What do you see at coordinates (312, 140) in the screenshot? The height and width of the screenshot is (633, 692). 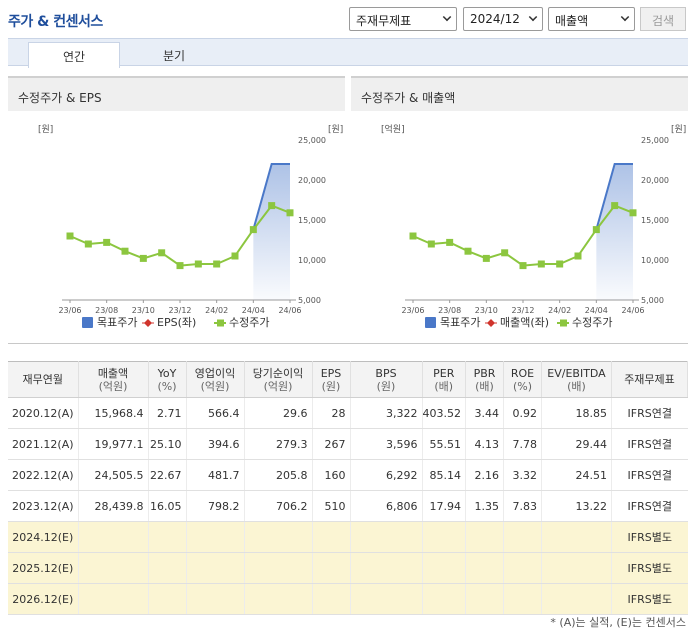 I see `y-tick-label: 25,000` at bounding box center [312, 140].